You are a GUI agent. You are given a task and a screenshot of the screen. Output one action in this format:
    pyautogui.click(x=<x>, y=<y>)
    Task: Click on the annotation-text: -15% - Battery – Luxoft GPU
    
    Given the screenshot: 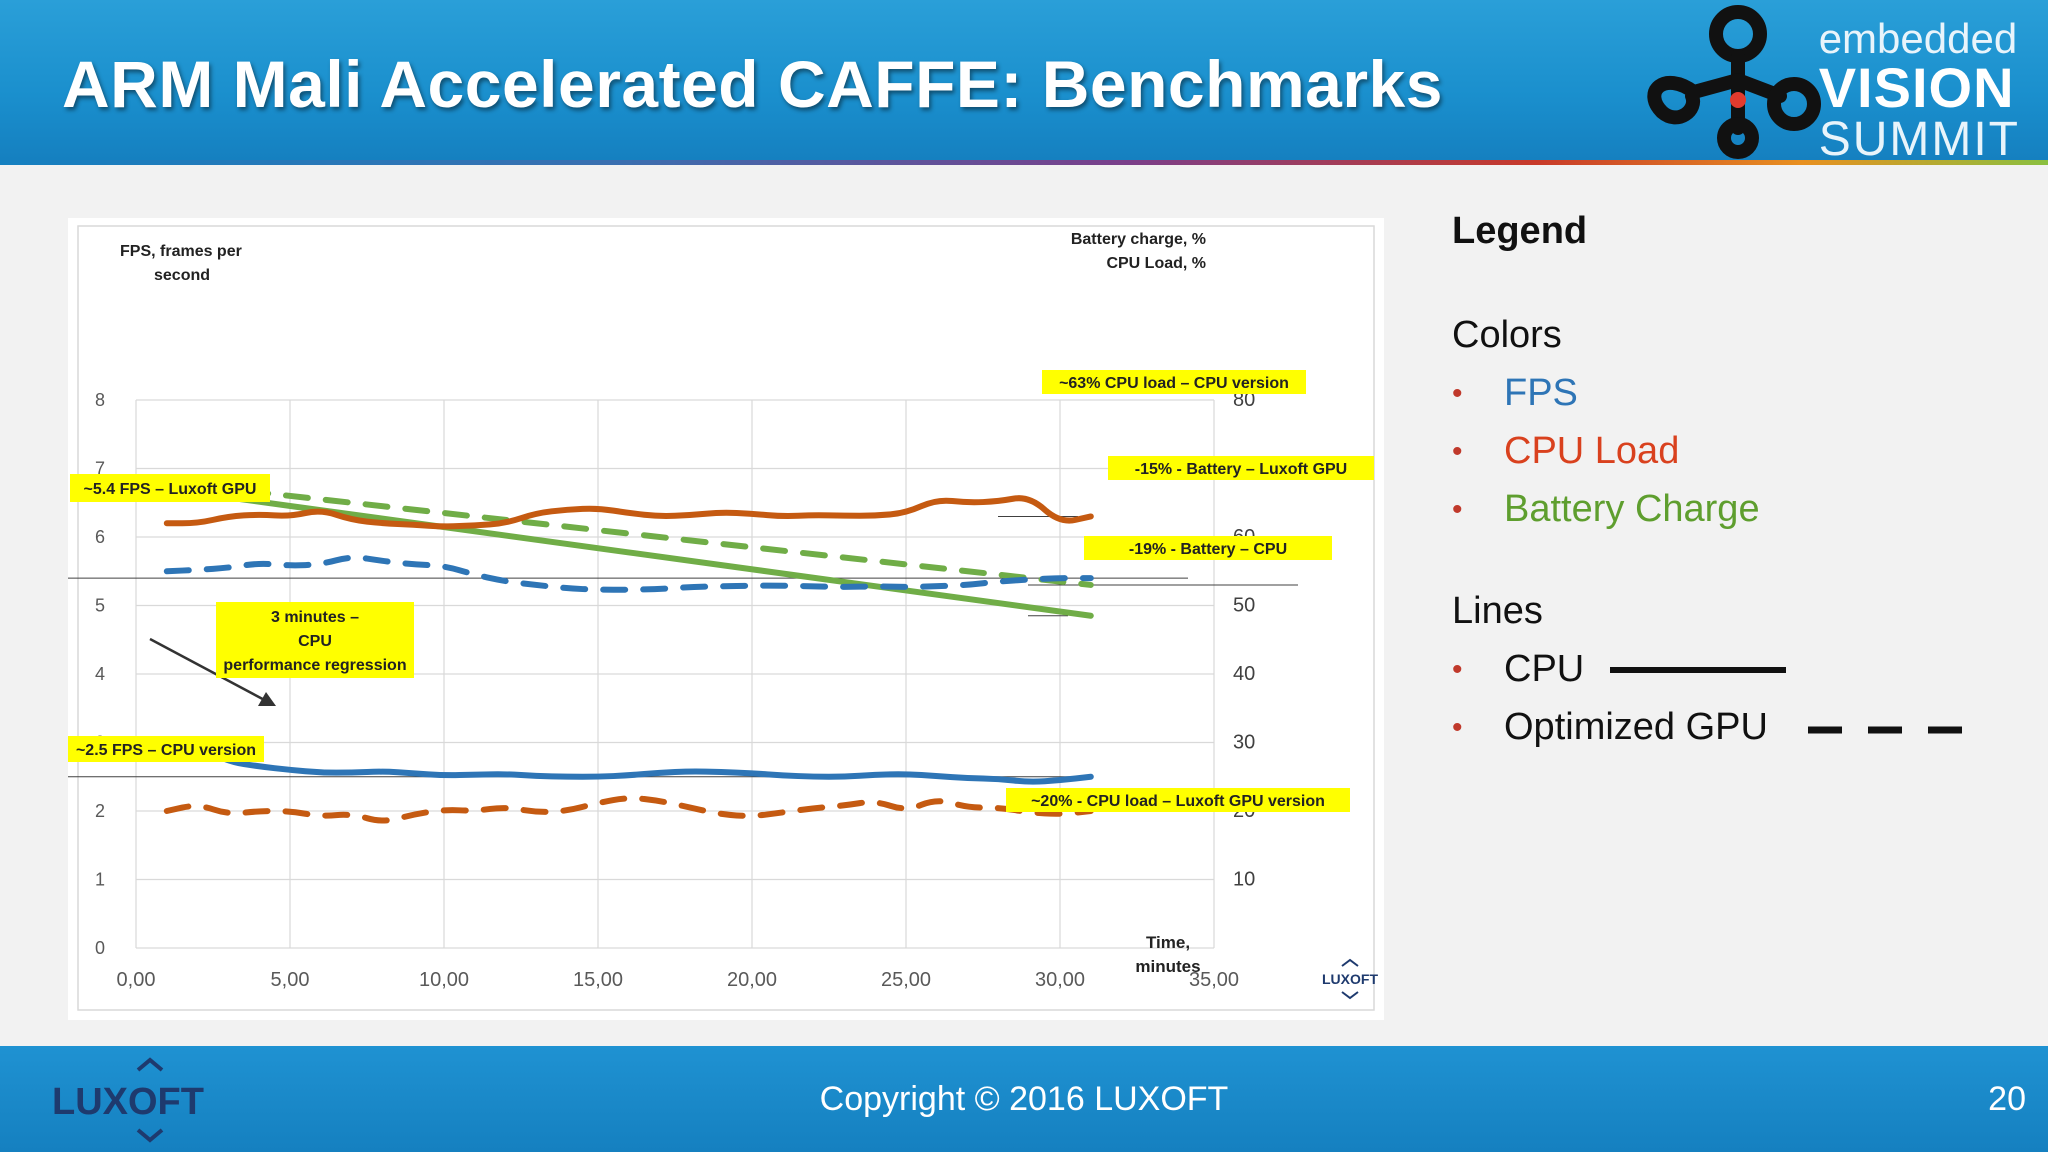 What is the action you would take?
    pyautogui.click(x=1241, y=469)
    